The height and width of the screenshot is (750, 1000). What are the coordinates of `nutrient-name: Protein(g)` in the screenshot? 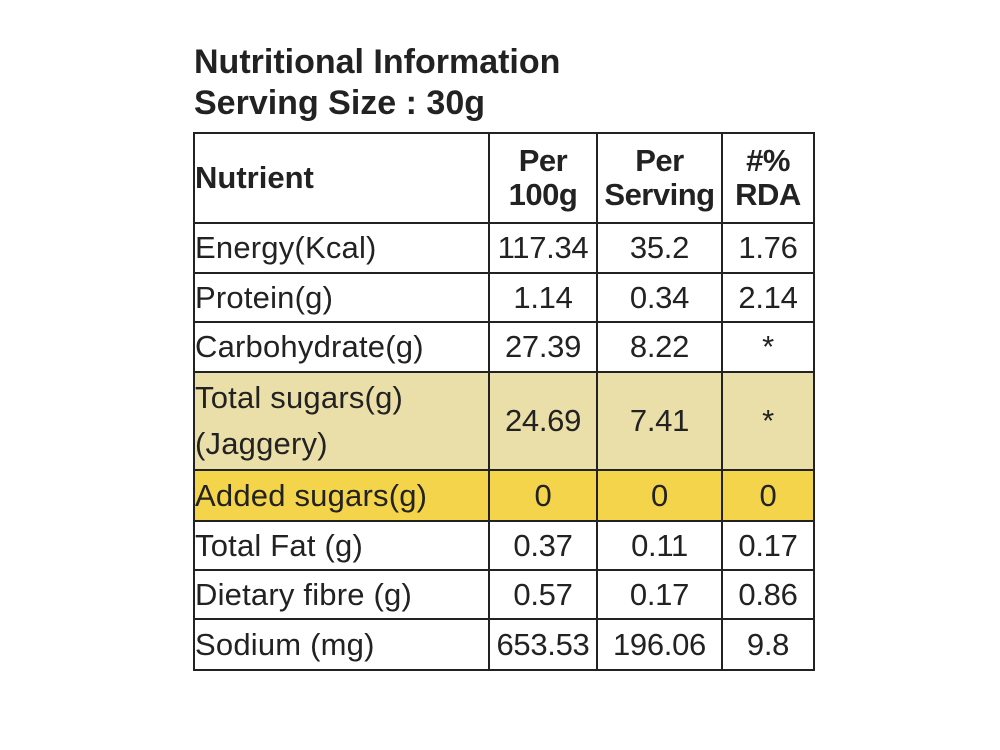 It's located at (341, 297).